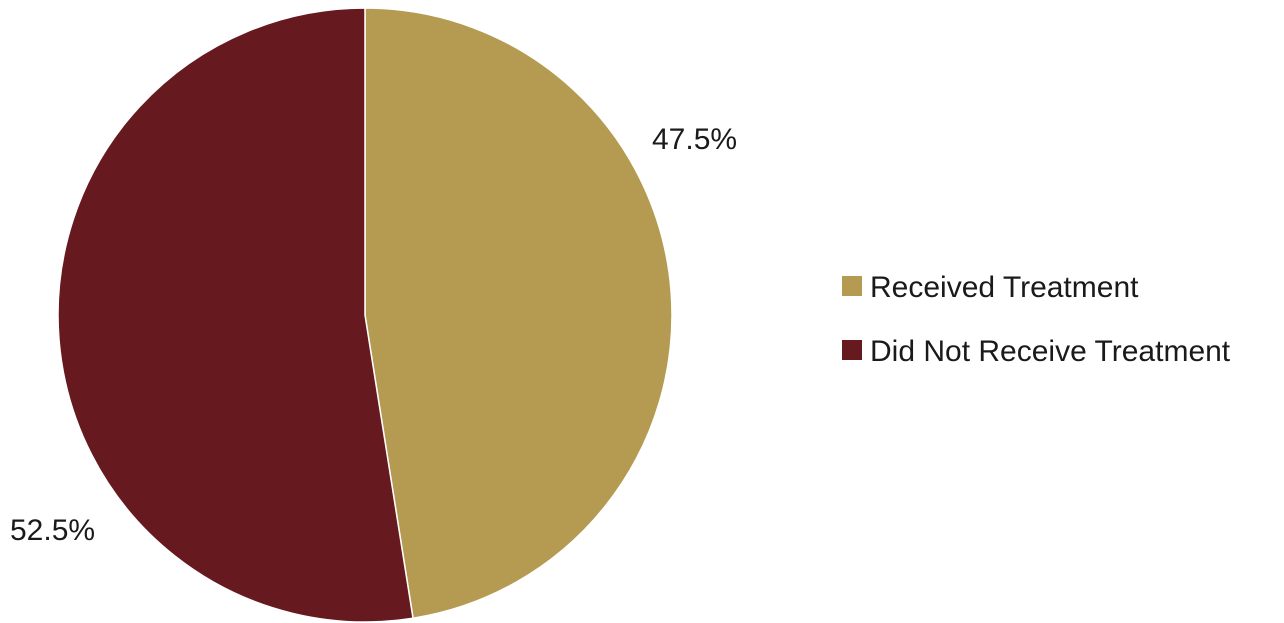 This screenshot has height=623, width=1284. Describe the element at coordinates (852, 350) in the screenshot. I see `legend-swatch-did-not-receive-treatment` at that location.